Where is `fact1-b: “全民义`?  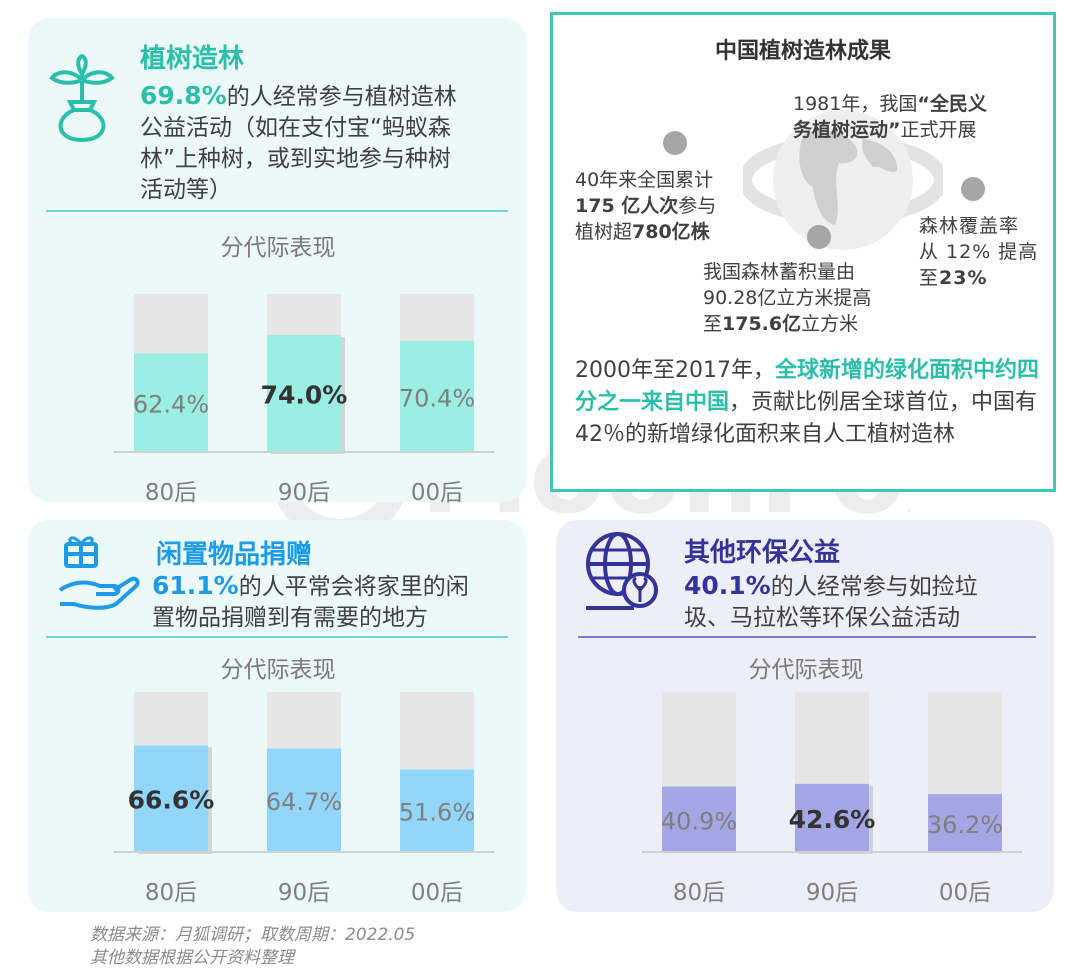 fact1-b: “全民义 is located at coordinates (952, 104).